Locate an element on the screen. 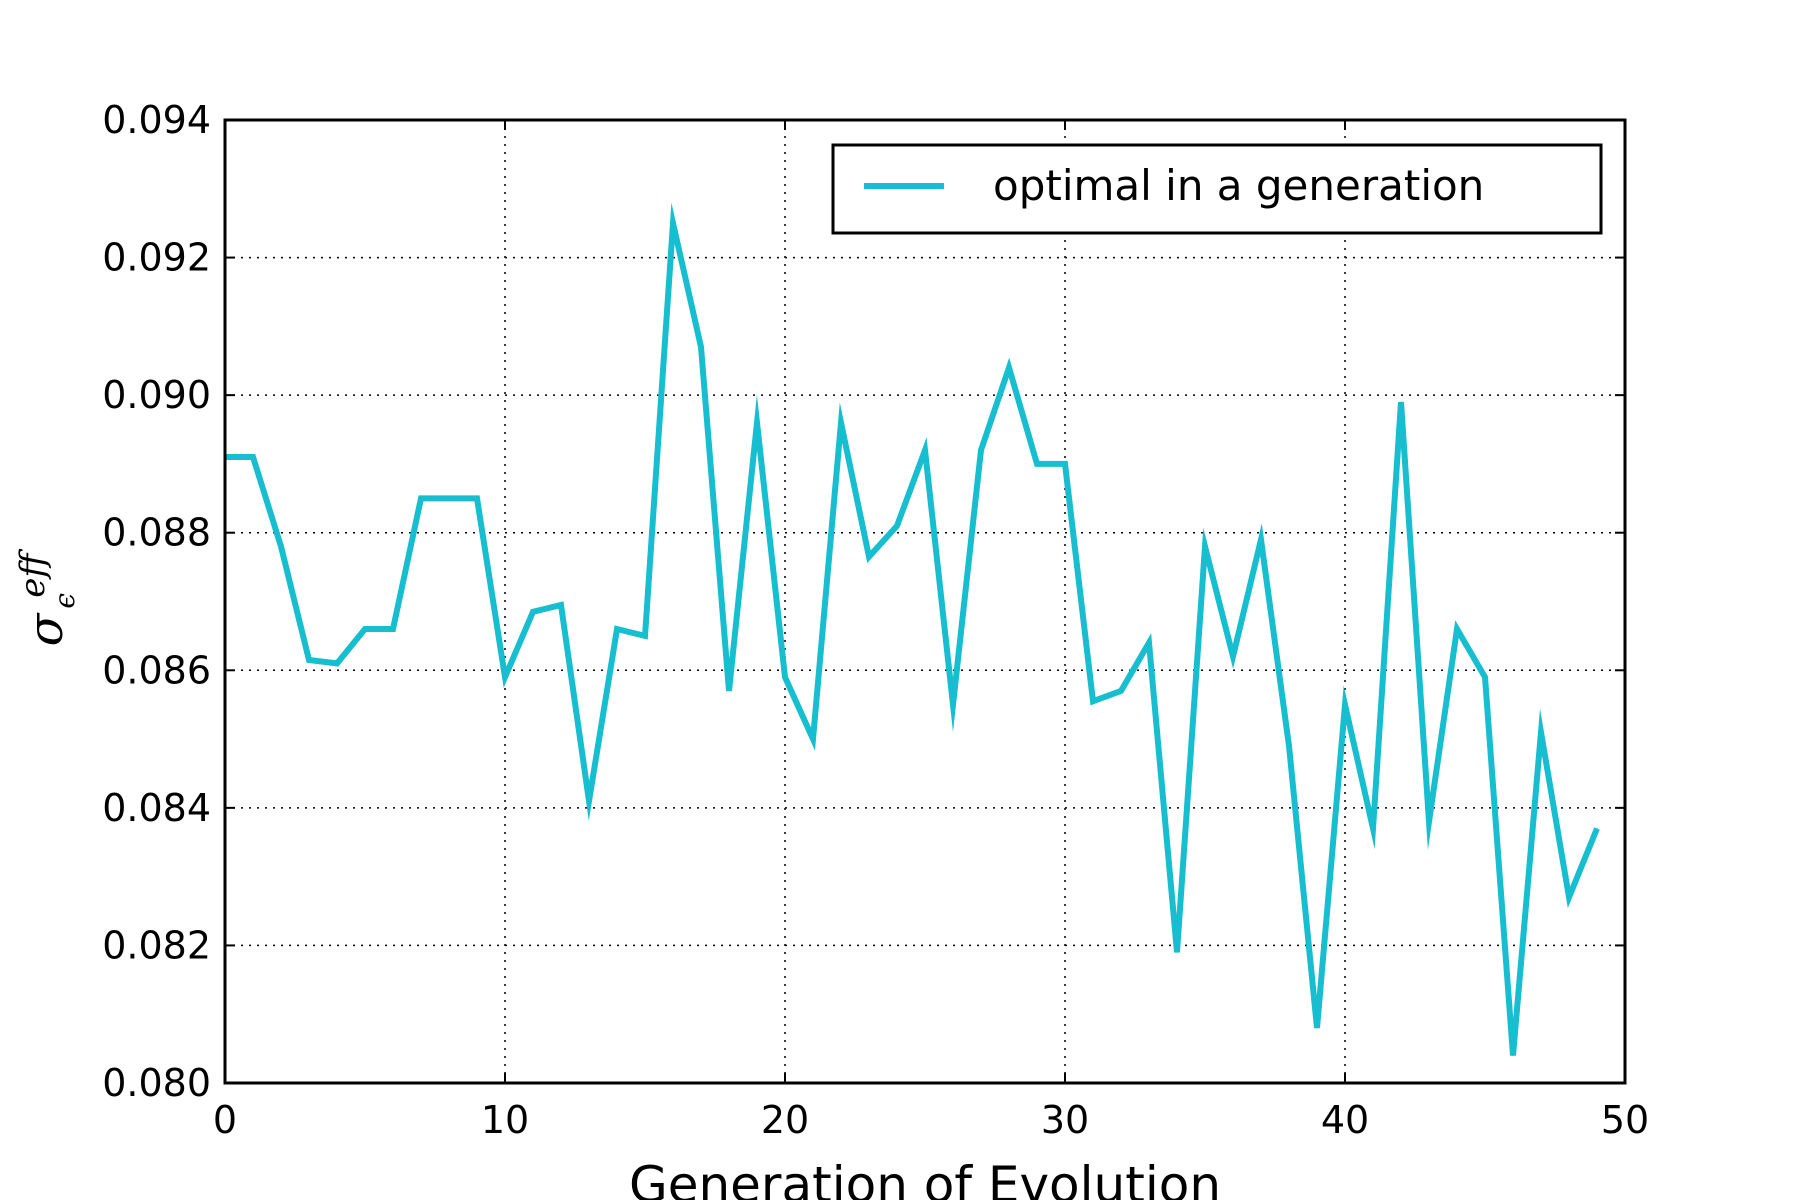 The width and height of the screenshot is (1800, 1200). x-tick-label: 50 is located at coordinates (1625, 1120).